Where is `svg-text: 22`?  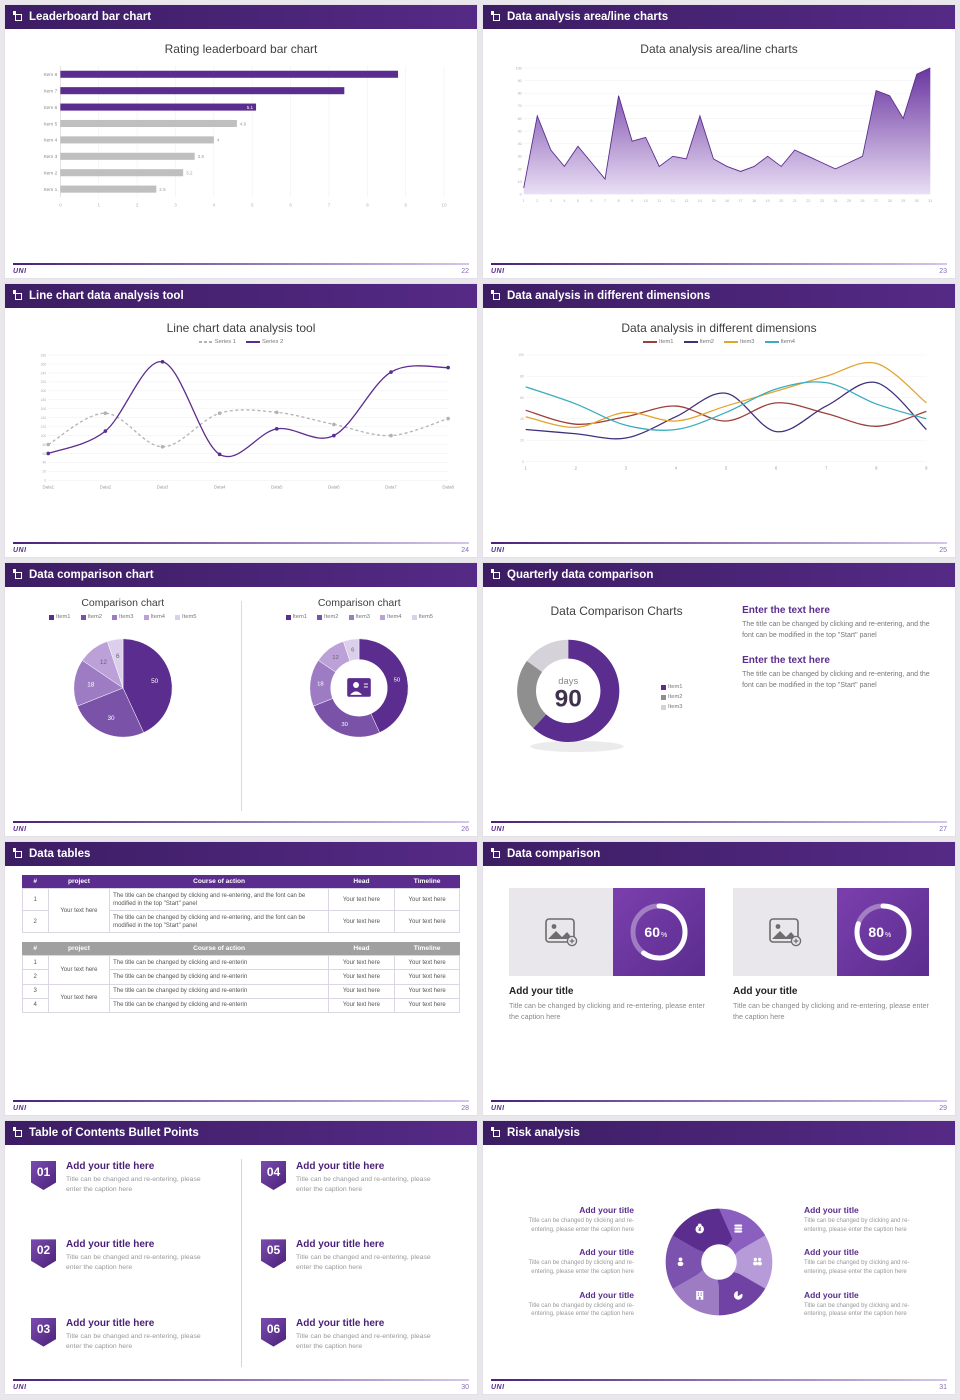 svg-text: 22 is located at coordinates (808, 201).